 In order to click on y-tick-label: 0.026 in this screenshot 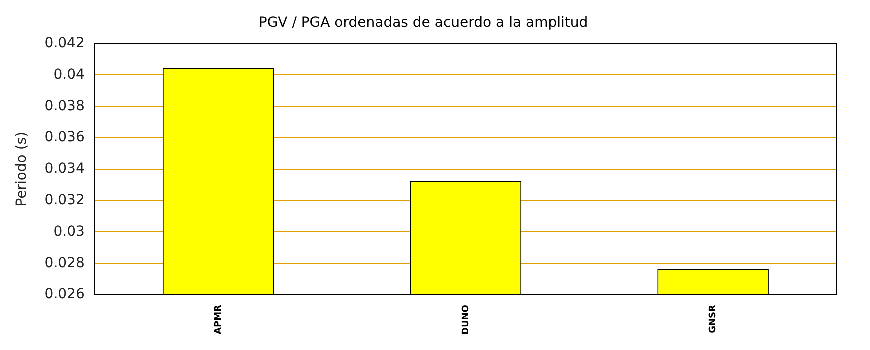, I will do `click(64, 294)`.